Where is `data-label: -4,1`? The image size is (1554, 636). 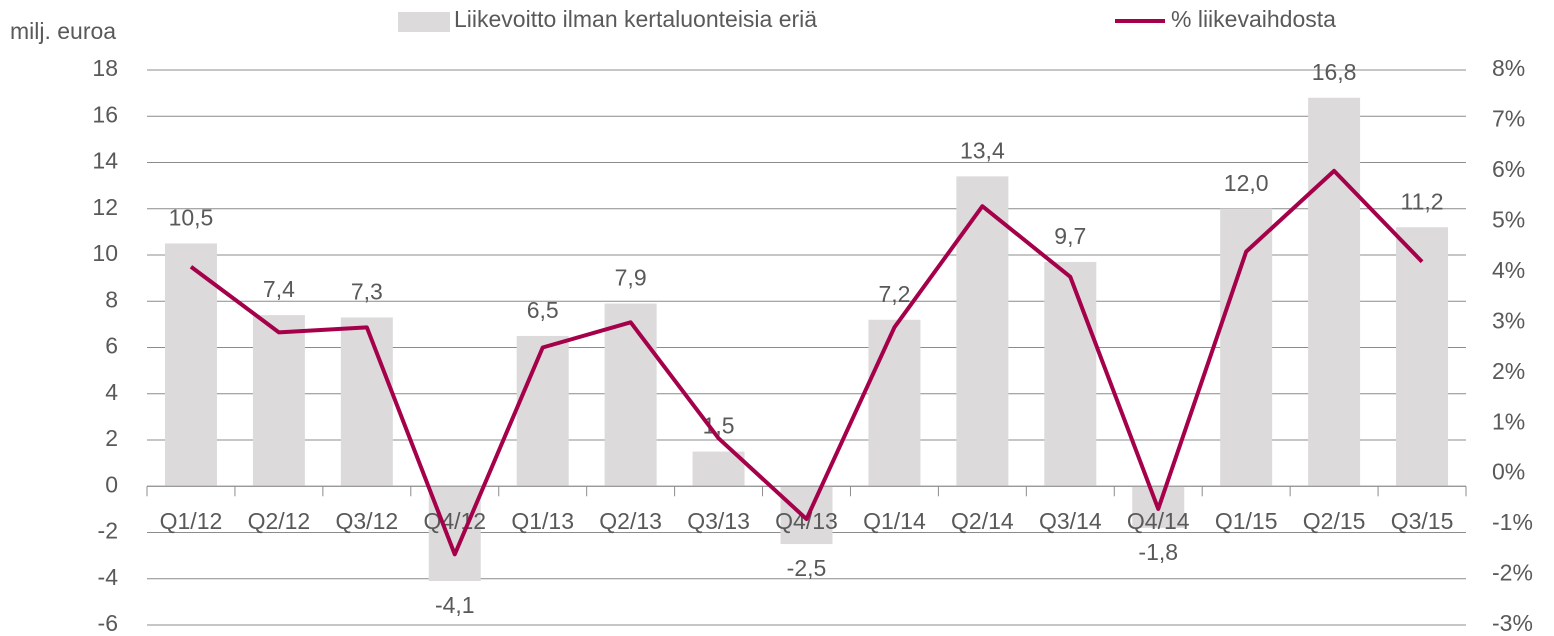 data-label: -4,1 is located at coordinates (455, 605).